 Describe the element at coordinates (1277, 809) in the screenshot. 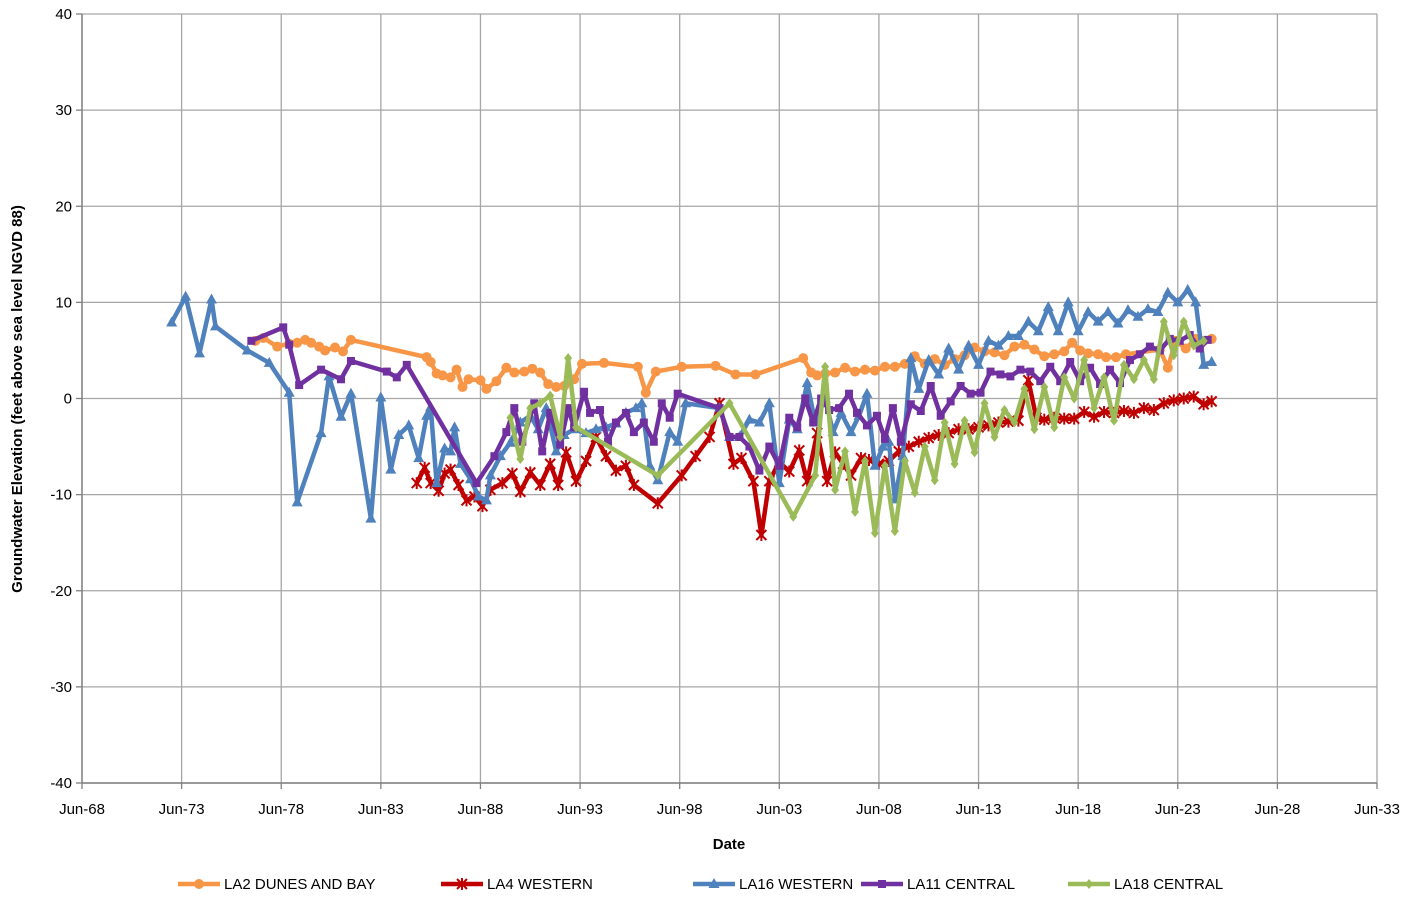

I see `x-tick-label: Jun-28` at that location.